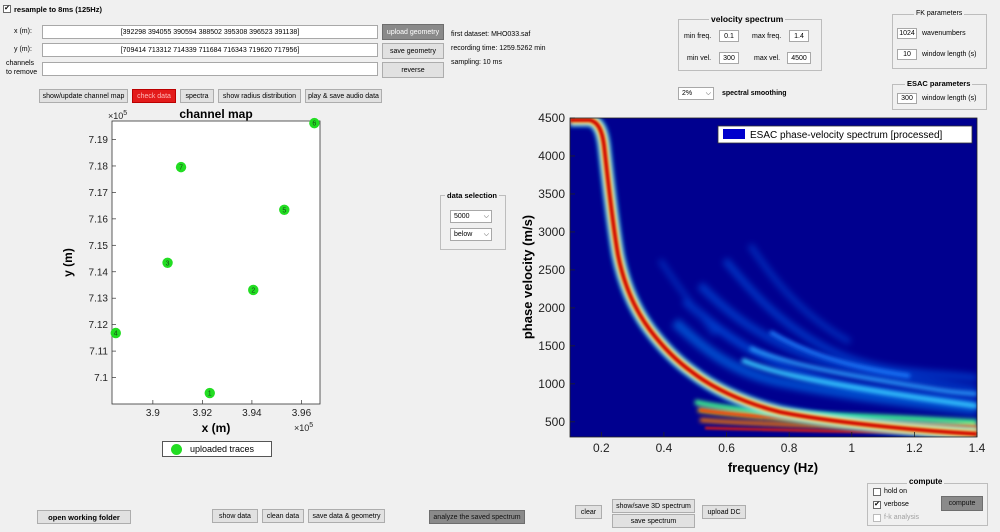 The height and width of the screenshot is (532, 1000). What do you see at coordinates (302, 413) in the screenshot?
I see `channel-map-x-tick-label: 3.96` at bounding box center [302, 413].